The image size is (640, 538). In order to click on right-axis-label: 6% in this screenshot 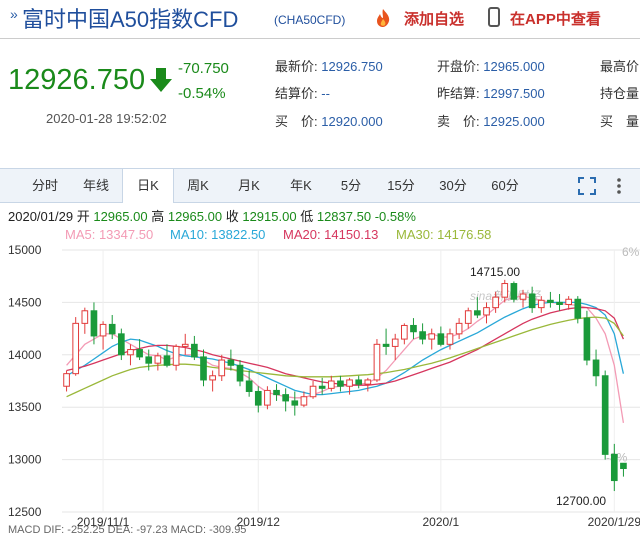, I will do `click(631, 252)`.